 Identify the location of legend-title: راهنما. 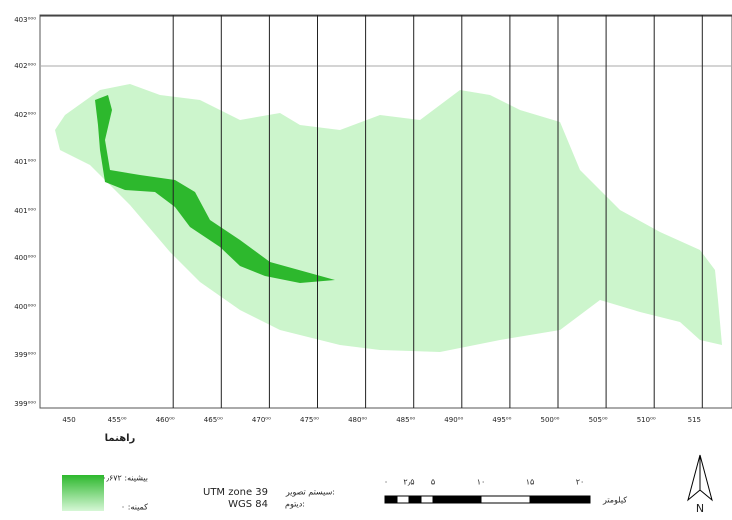
(120, 438).